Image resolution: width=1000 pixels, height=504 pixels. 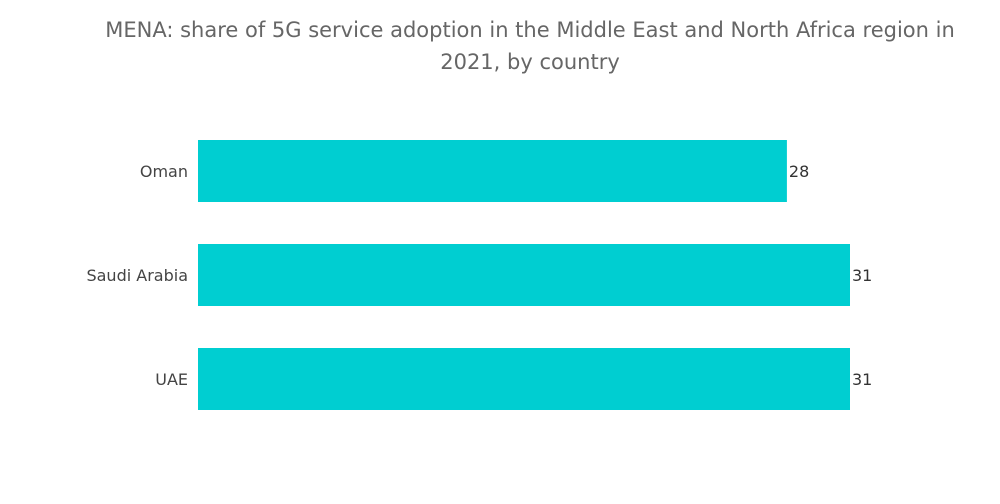 What do you see at coordinates (171, 379) in the screenshot?
I see `category-label: UAE` at bounding box center [171, 379].